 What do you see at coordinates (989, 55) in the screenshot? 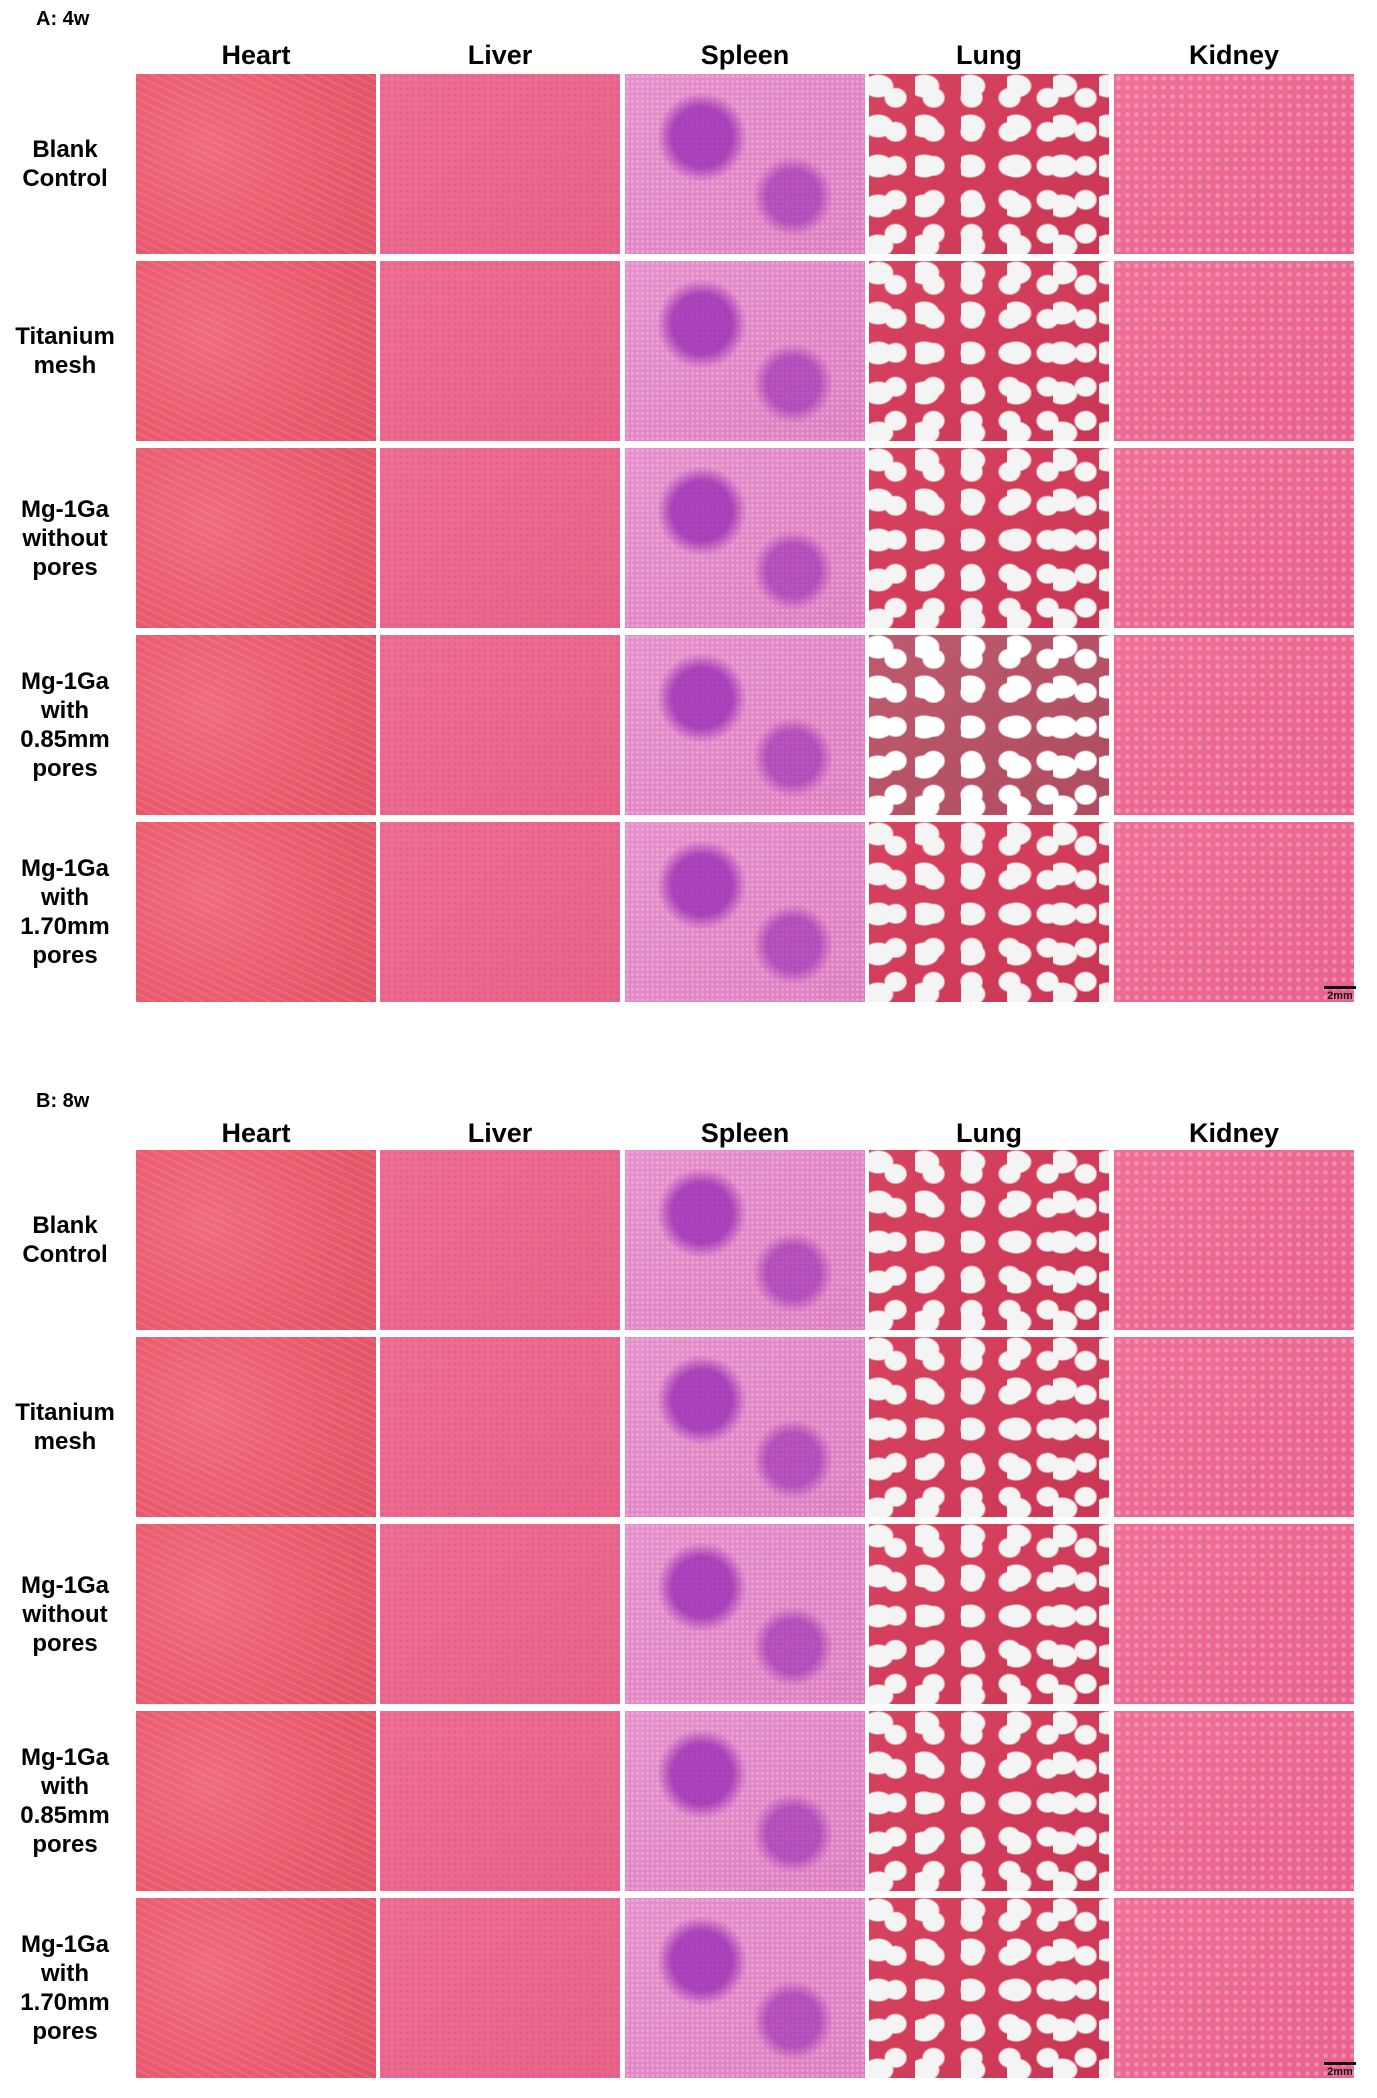
I see `column-header-lung: Lung` at bounding box center [989, 55].